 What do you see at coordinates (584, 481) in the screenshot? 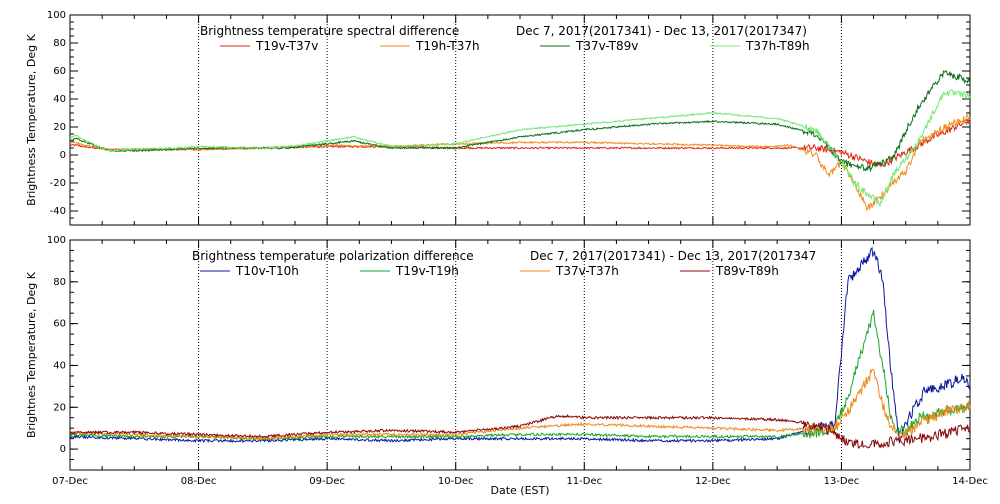
I see `x-tick-label-11-dec: 11-Dec` at bounding box center [584, 481].